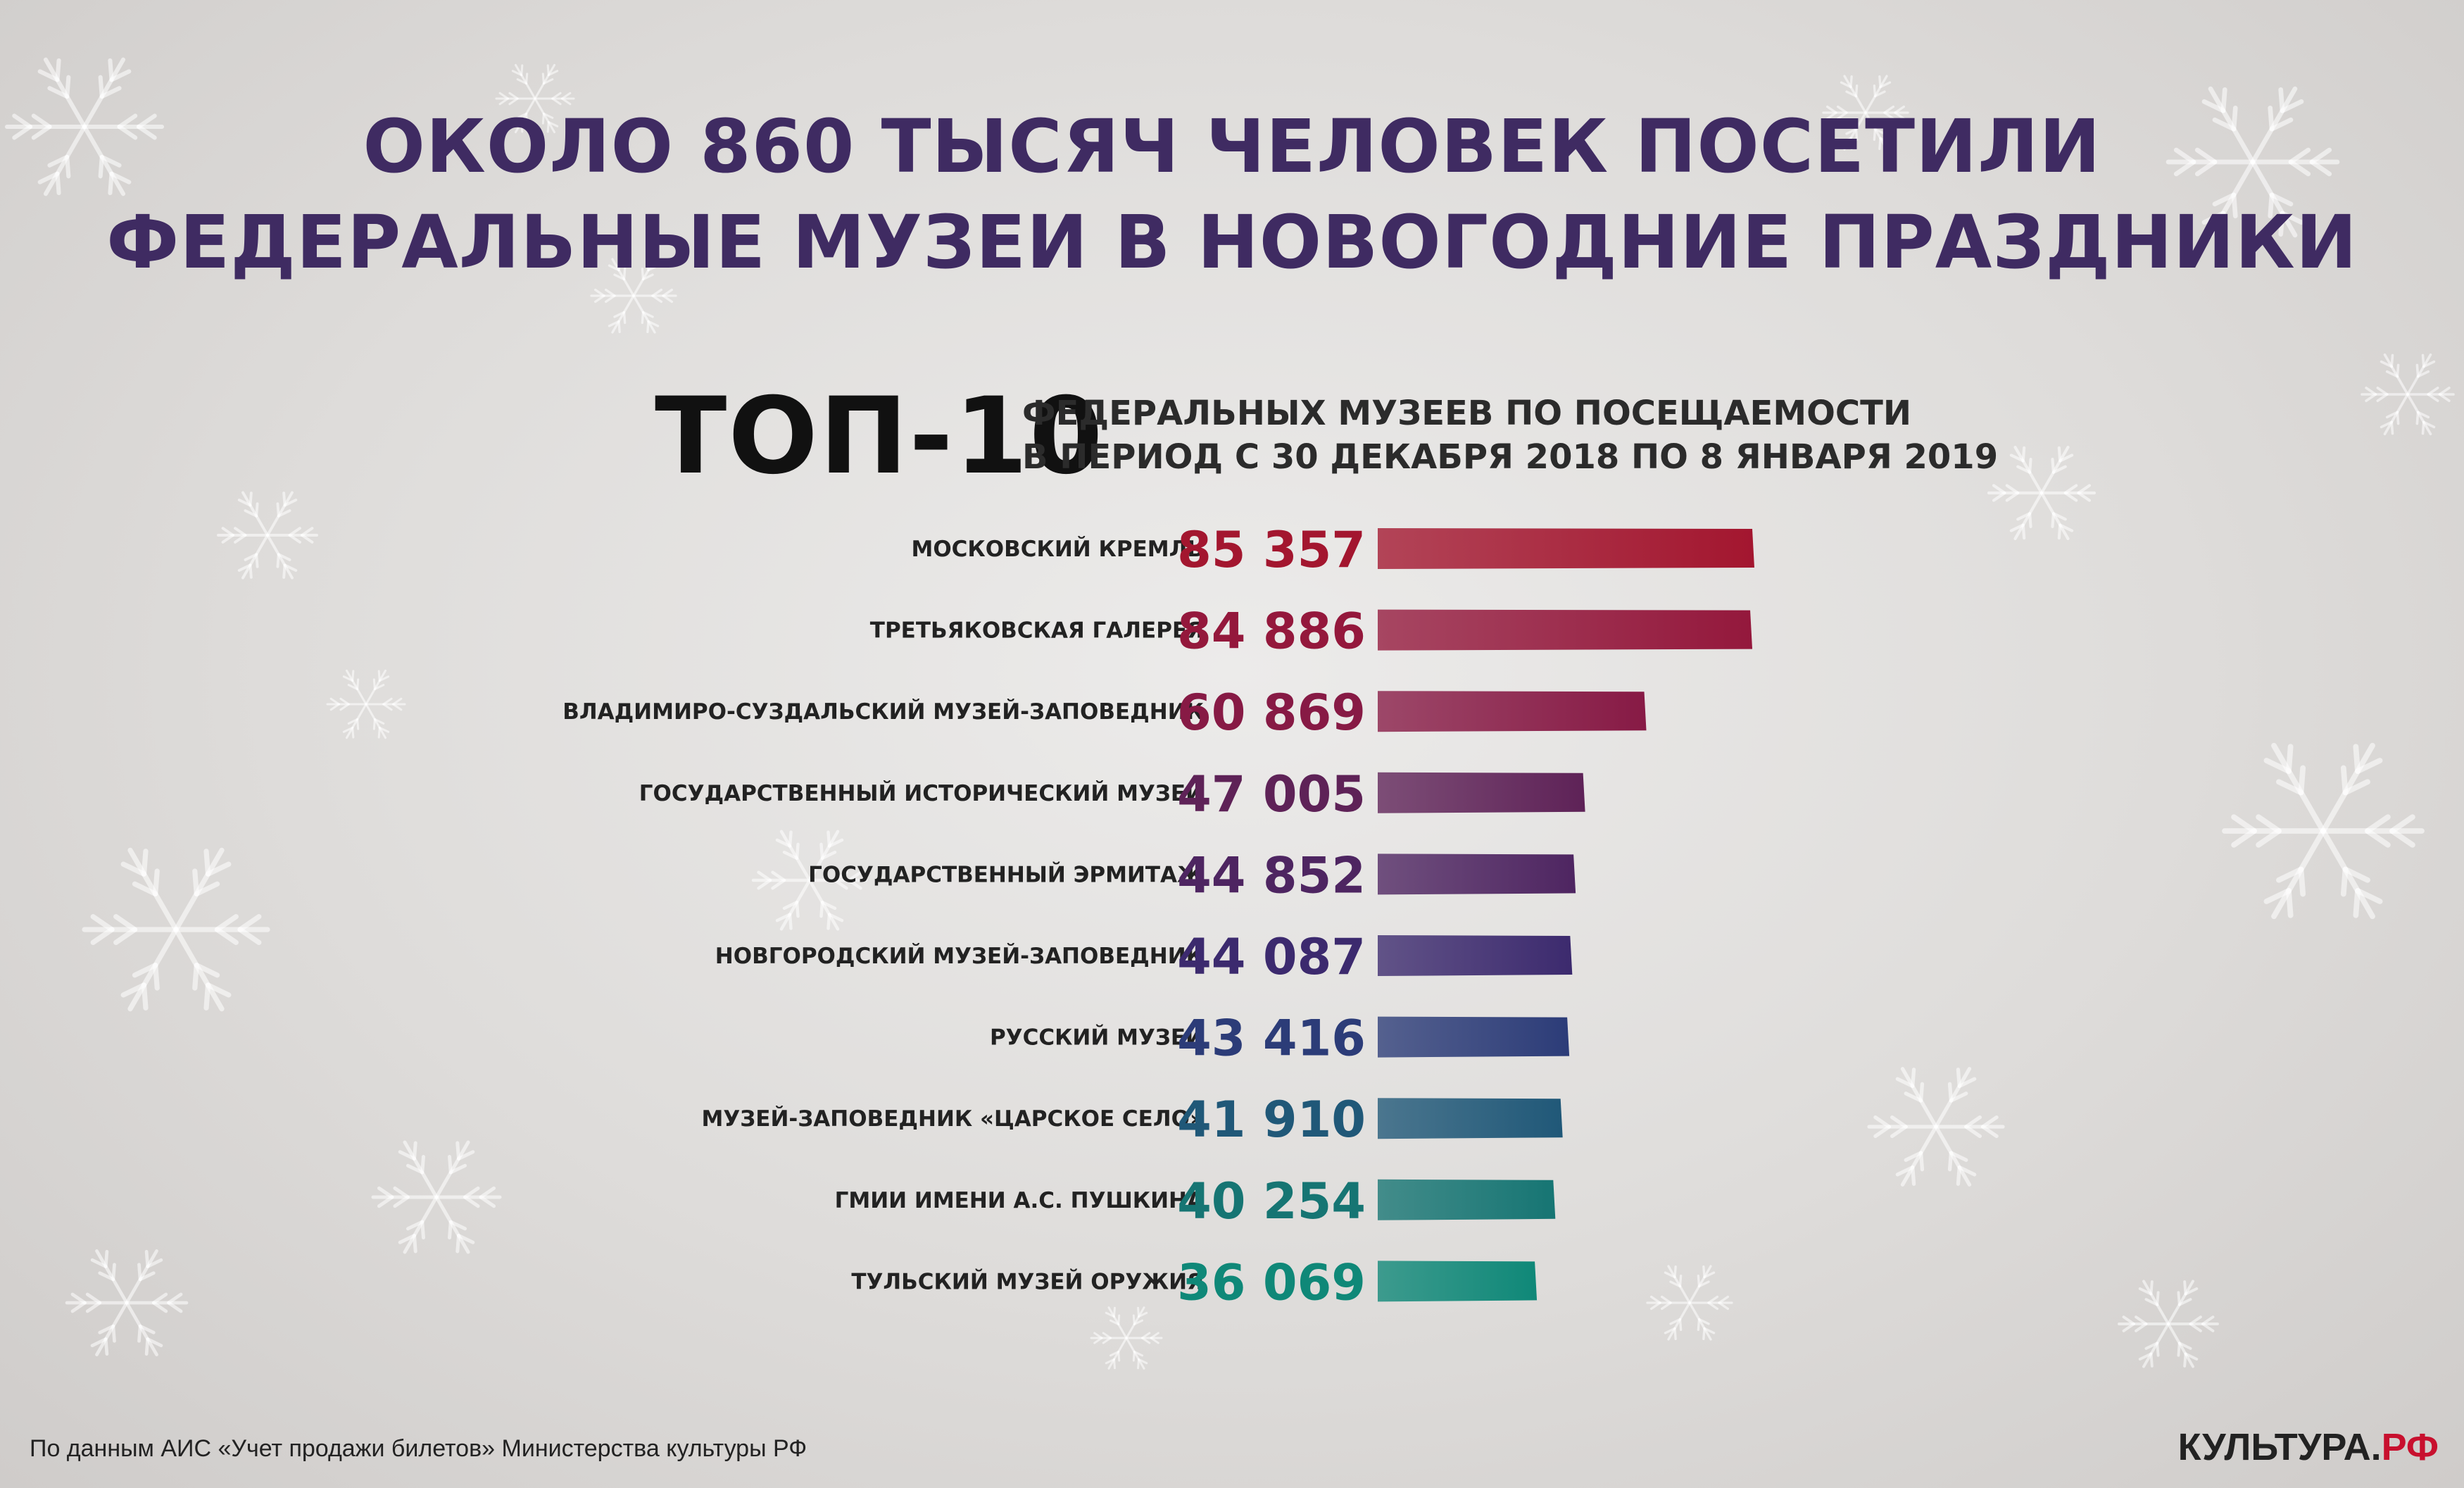 This screenshot has height=1488, width=2464. Describe the element at coordinates (959, 956) in the screenshot. I see `category-label: НОВГОРОДСКИЙ МУЗЕЙ-ЗАПОВЕДНИК` at that location.